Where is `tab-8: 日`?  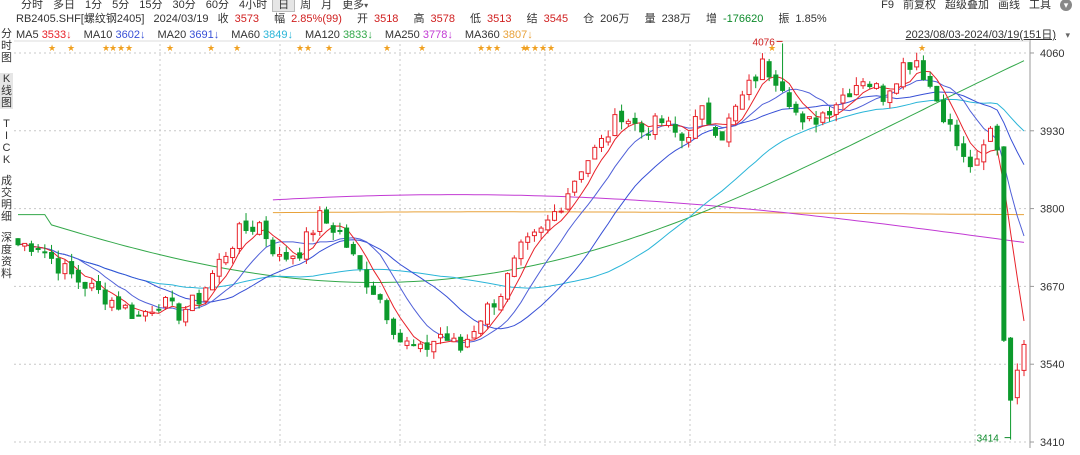 tab-8: 日 is located at coordinates (284, 6).